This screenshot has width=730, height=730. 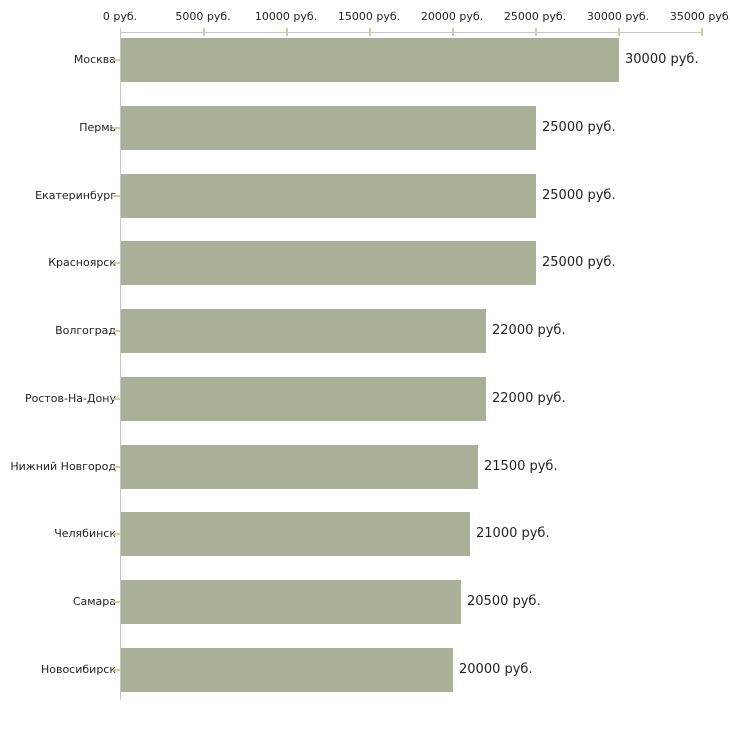 I want to click on value-label: 21500 руб., so click(x=521, y=466).